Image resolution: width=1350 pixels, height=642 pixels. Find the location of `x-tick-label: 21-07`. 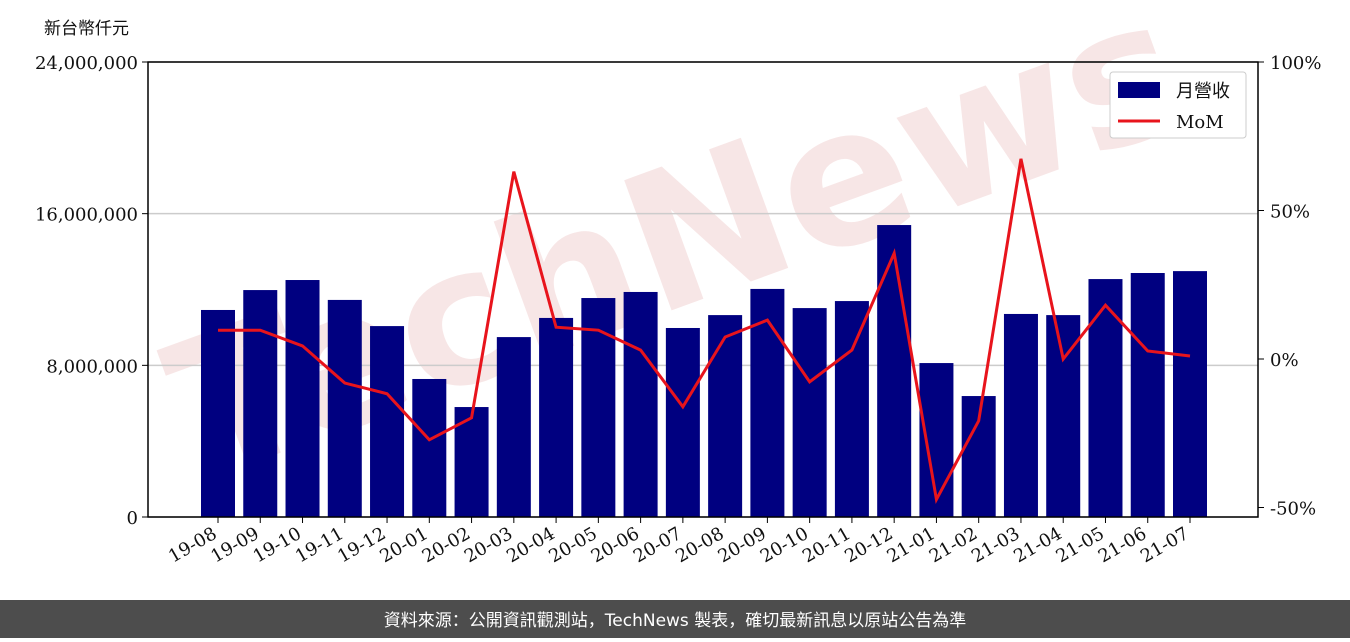

x-tick-label: 21-07 is located at coordinates (1164, 545).